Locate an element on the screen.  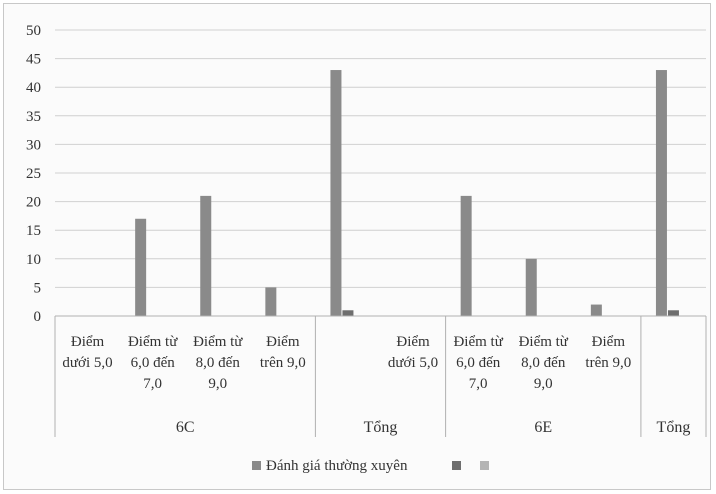
y-tick-label: 50 is located at coordinates (33, 31).